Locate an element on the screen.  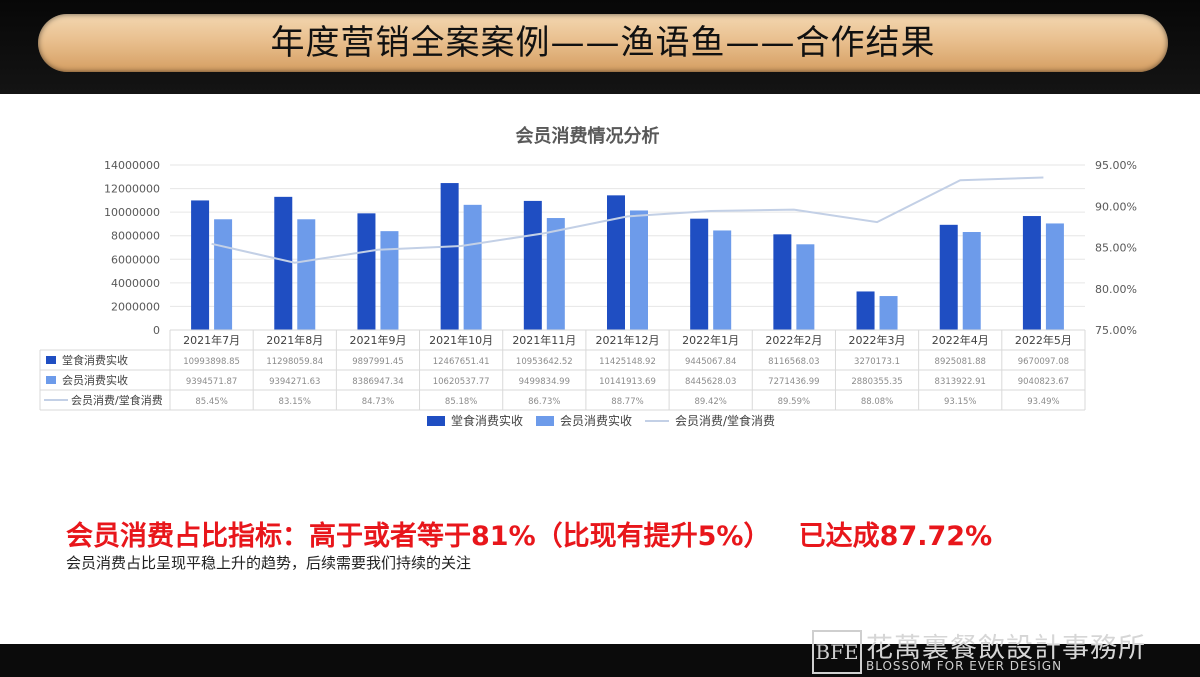
table-cell: 9445067.84 is located at coordinates (710, 362).